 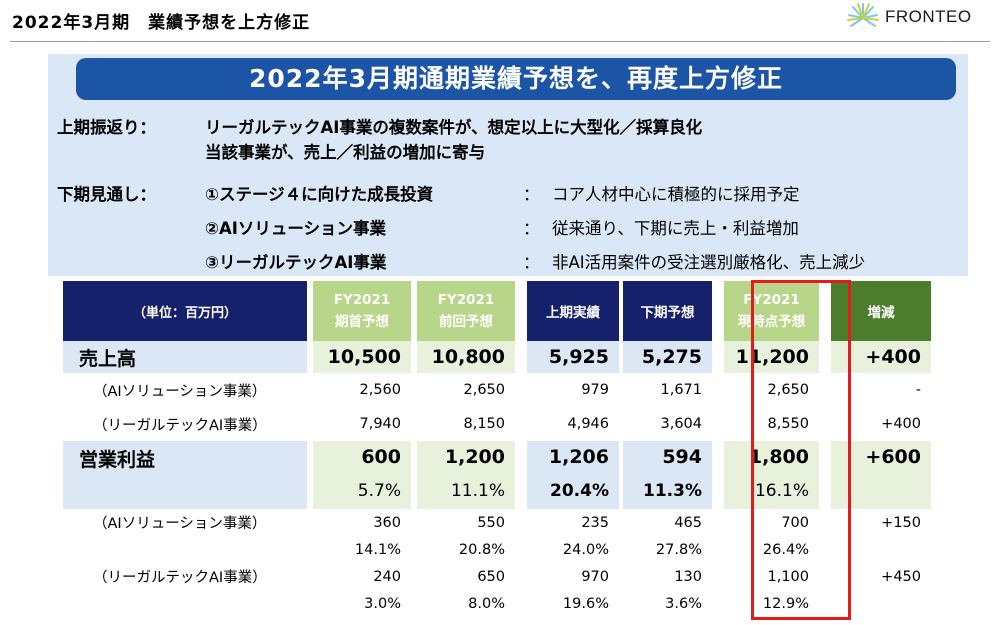 What do you see at coordinates (881, 357) in the screenshot?
I see `sales-change: +400` at bounding box center [881, 357].